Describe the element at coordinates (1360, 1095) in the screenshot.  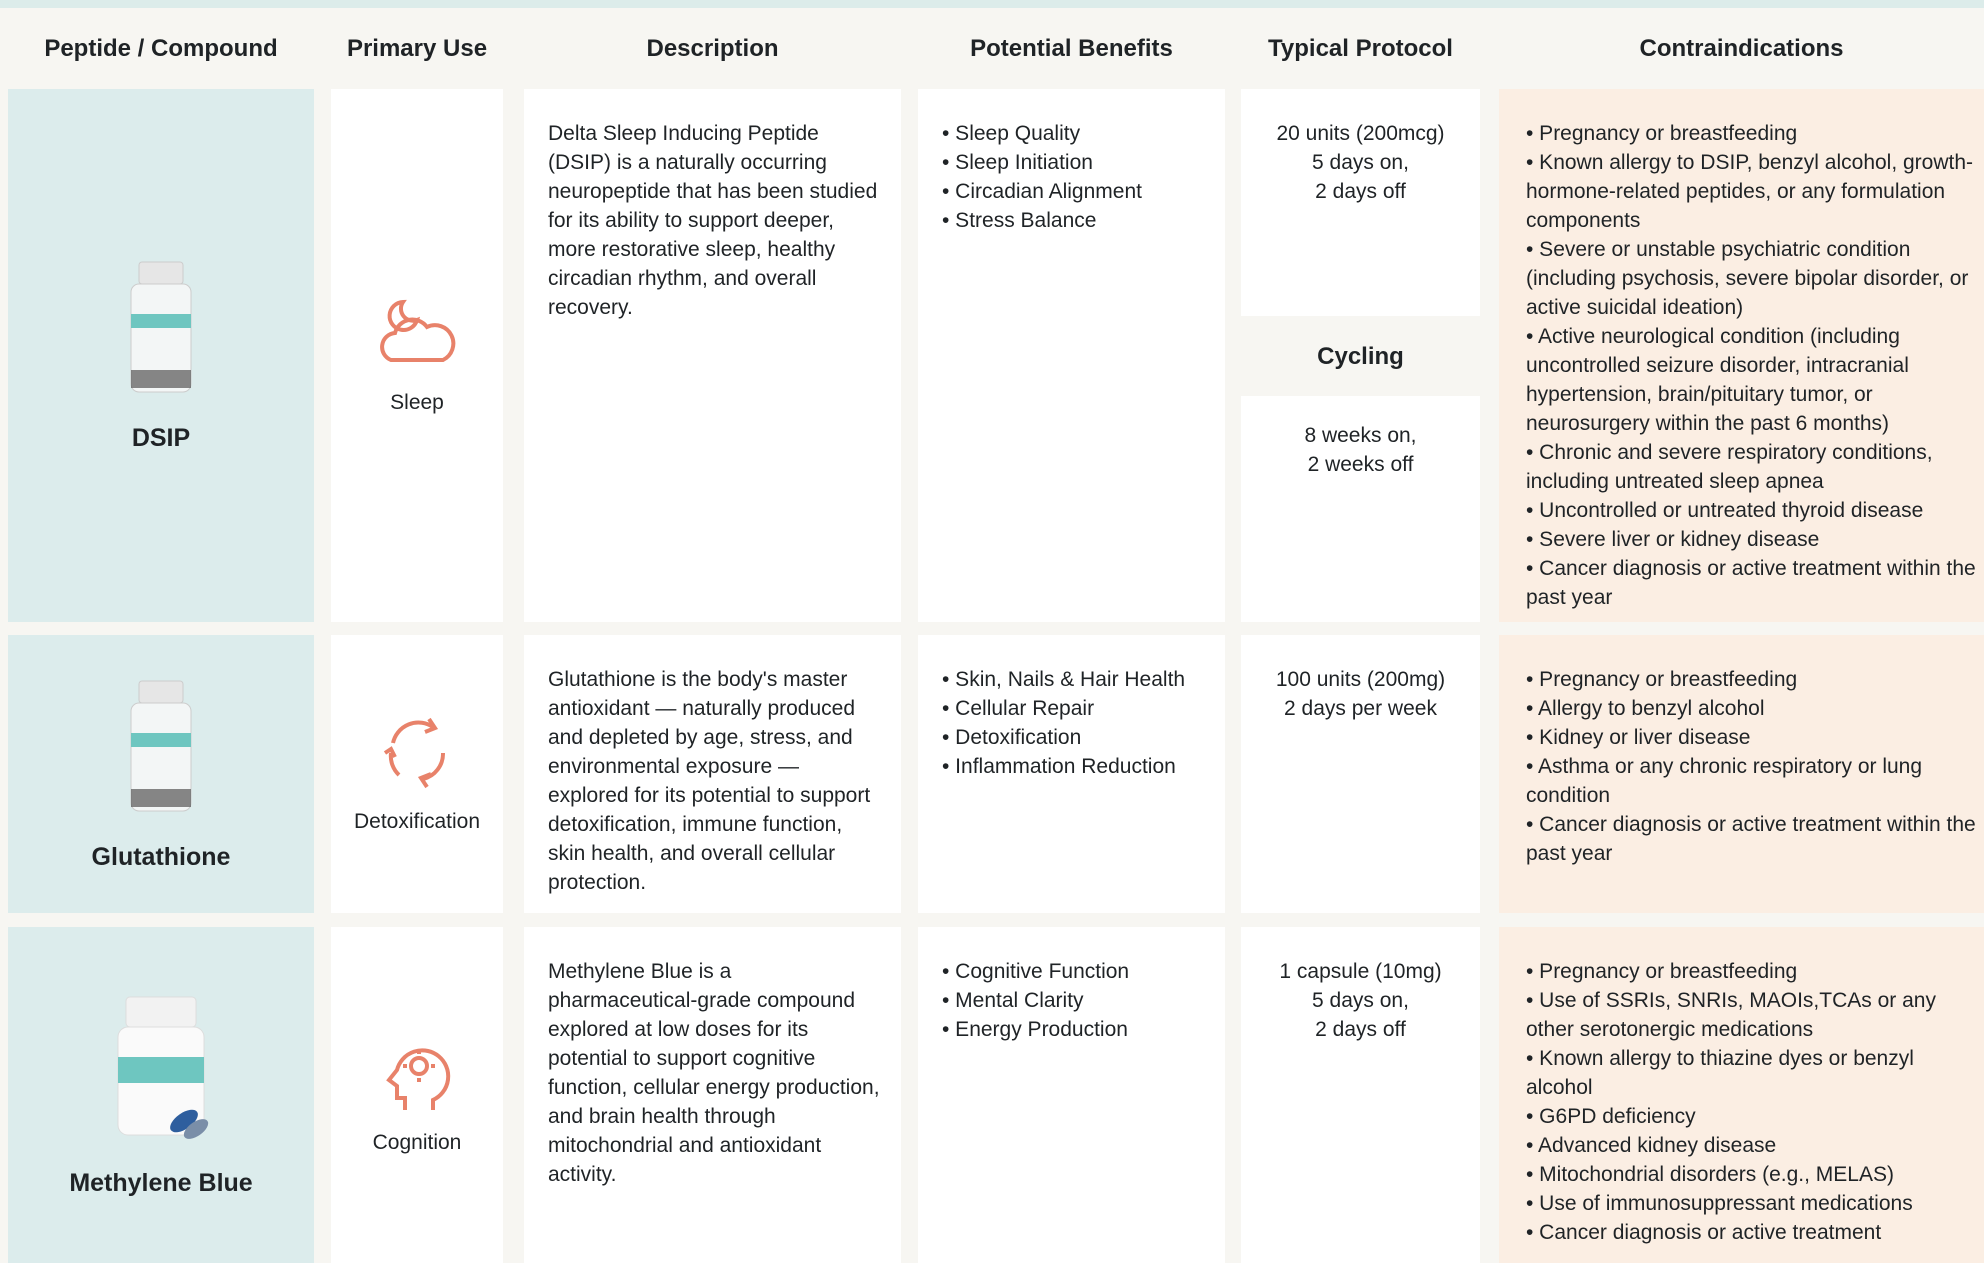
I see `protocol-cell: 1 capsule (10mg) 5 days on, 2 days off` at that location.